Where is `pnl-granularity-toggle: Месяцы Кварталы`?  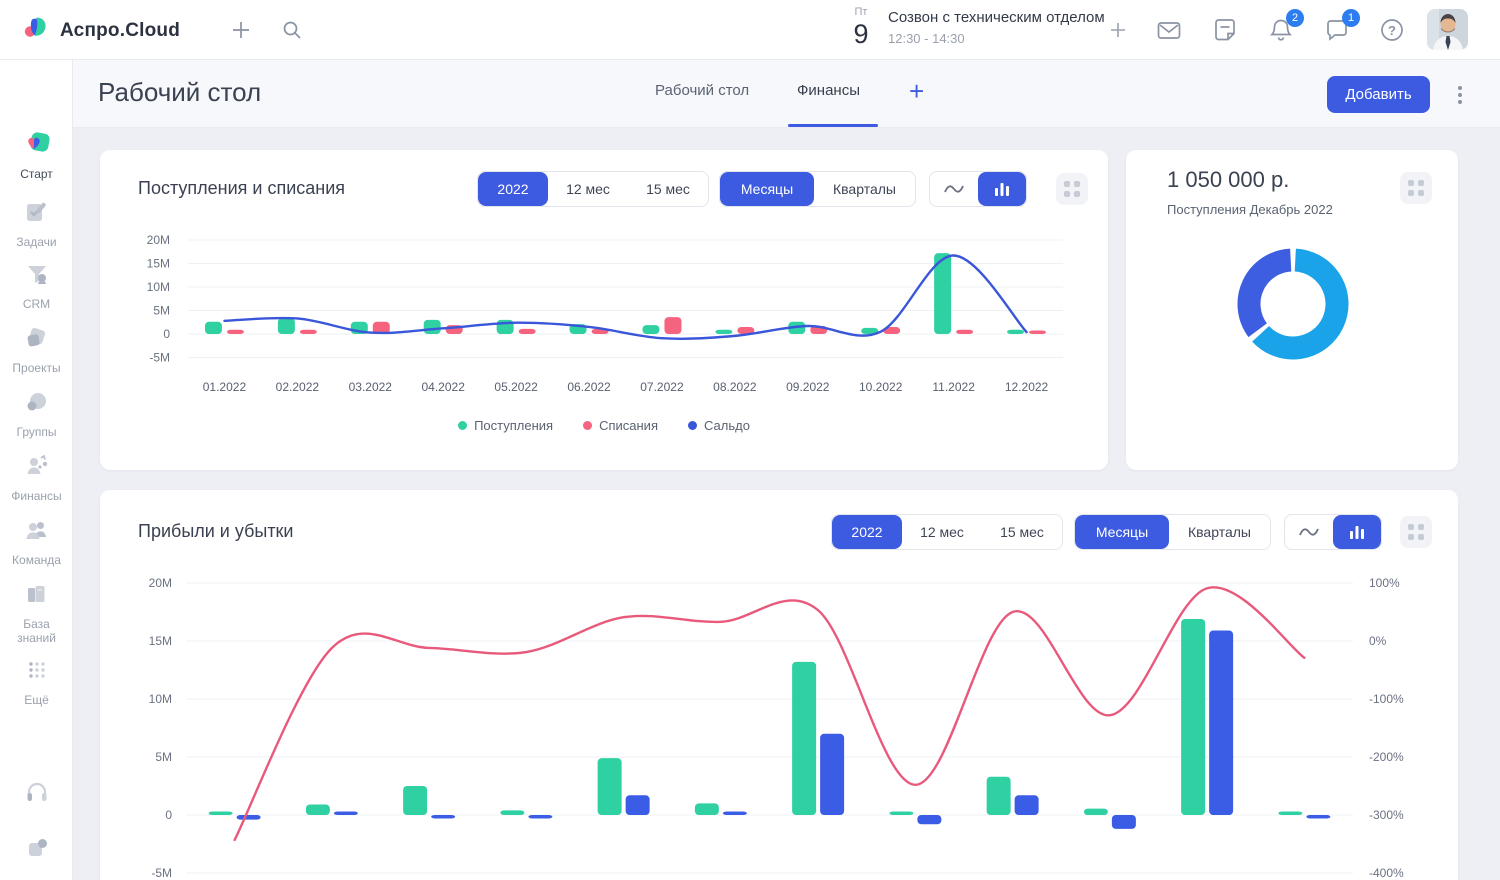
pnl-granularity-toggle: Месяцы Кварталы is located at coordinates (1172, 532).